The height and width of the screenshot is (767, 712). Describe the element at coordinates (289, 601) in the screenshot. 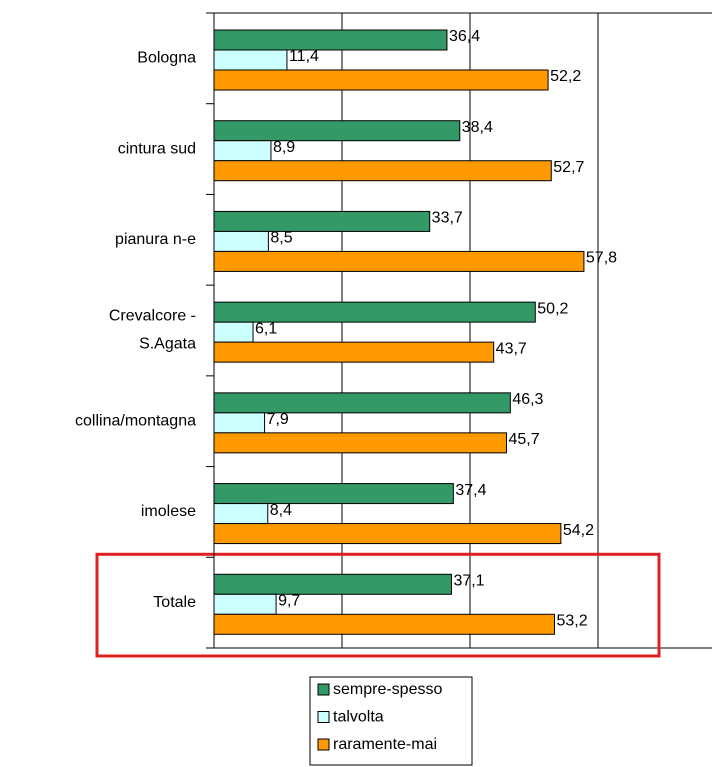

I see `data-label: 9,7` at that location.